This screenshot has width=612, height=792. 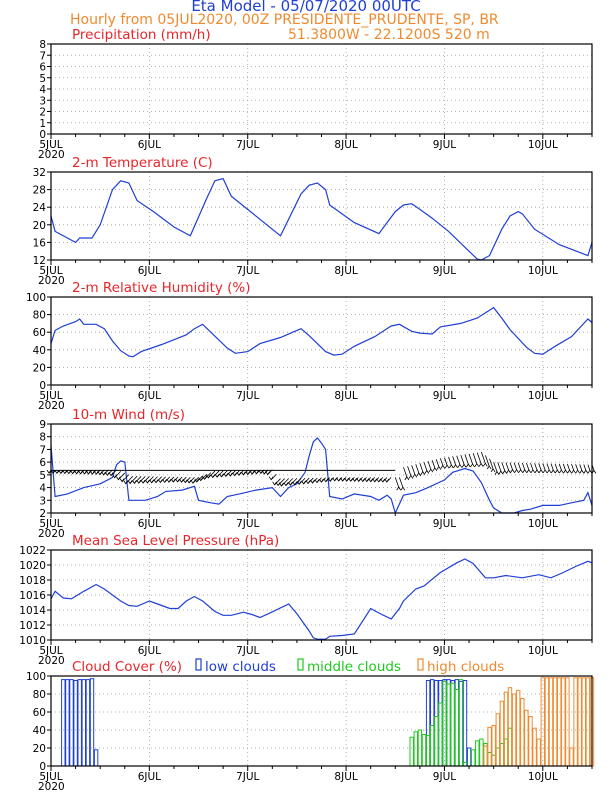 I want to click on x-tick-label: 9JUL, so click(x=444, y=651).